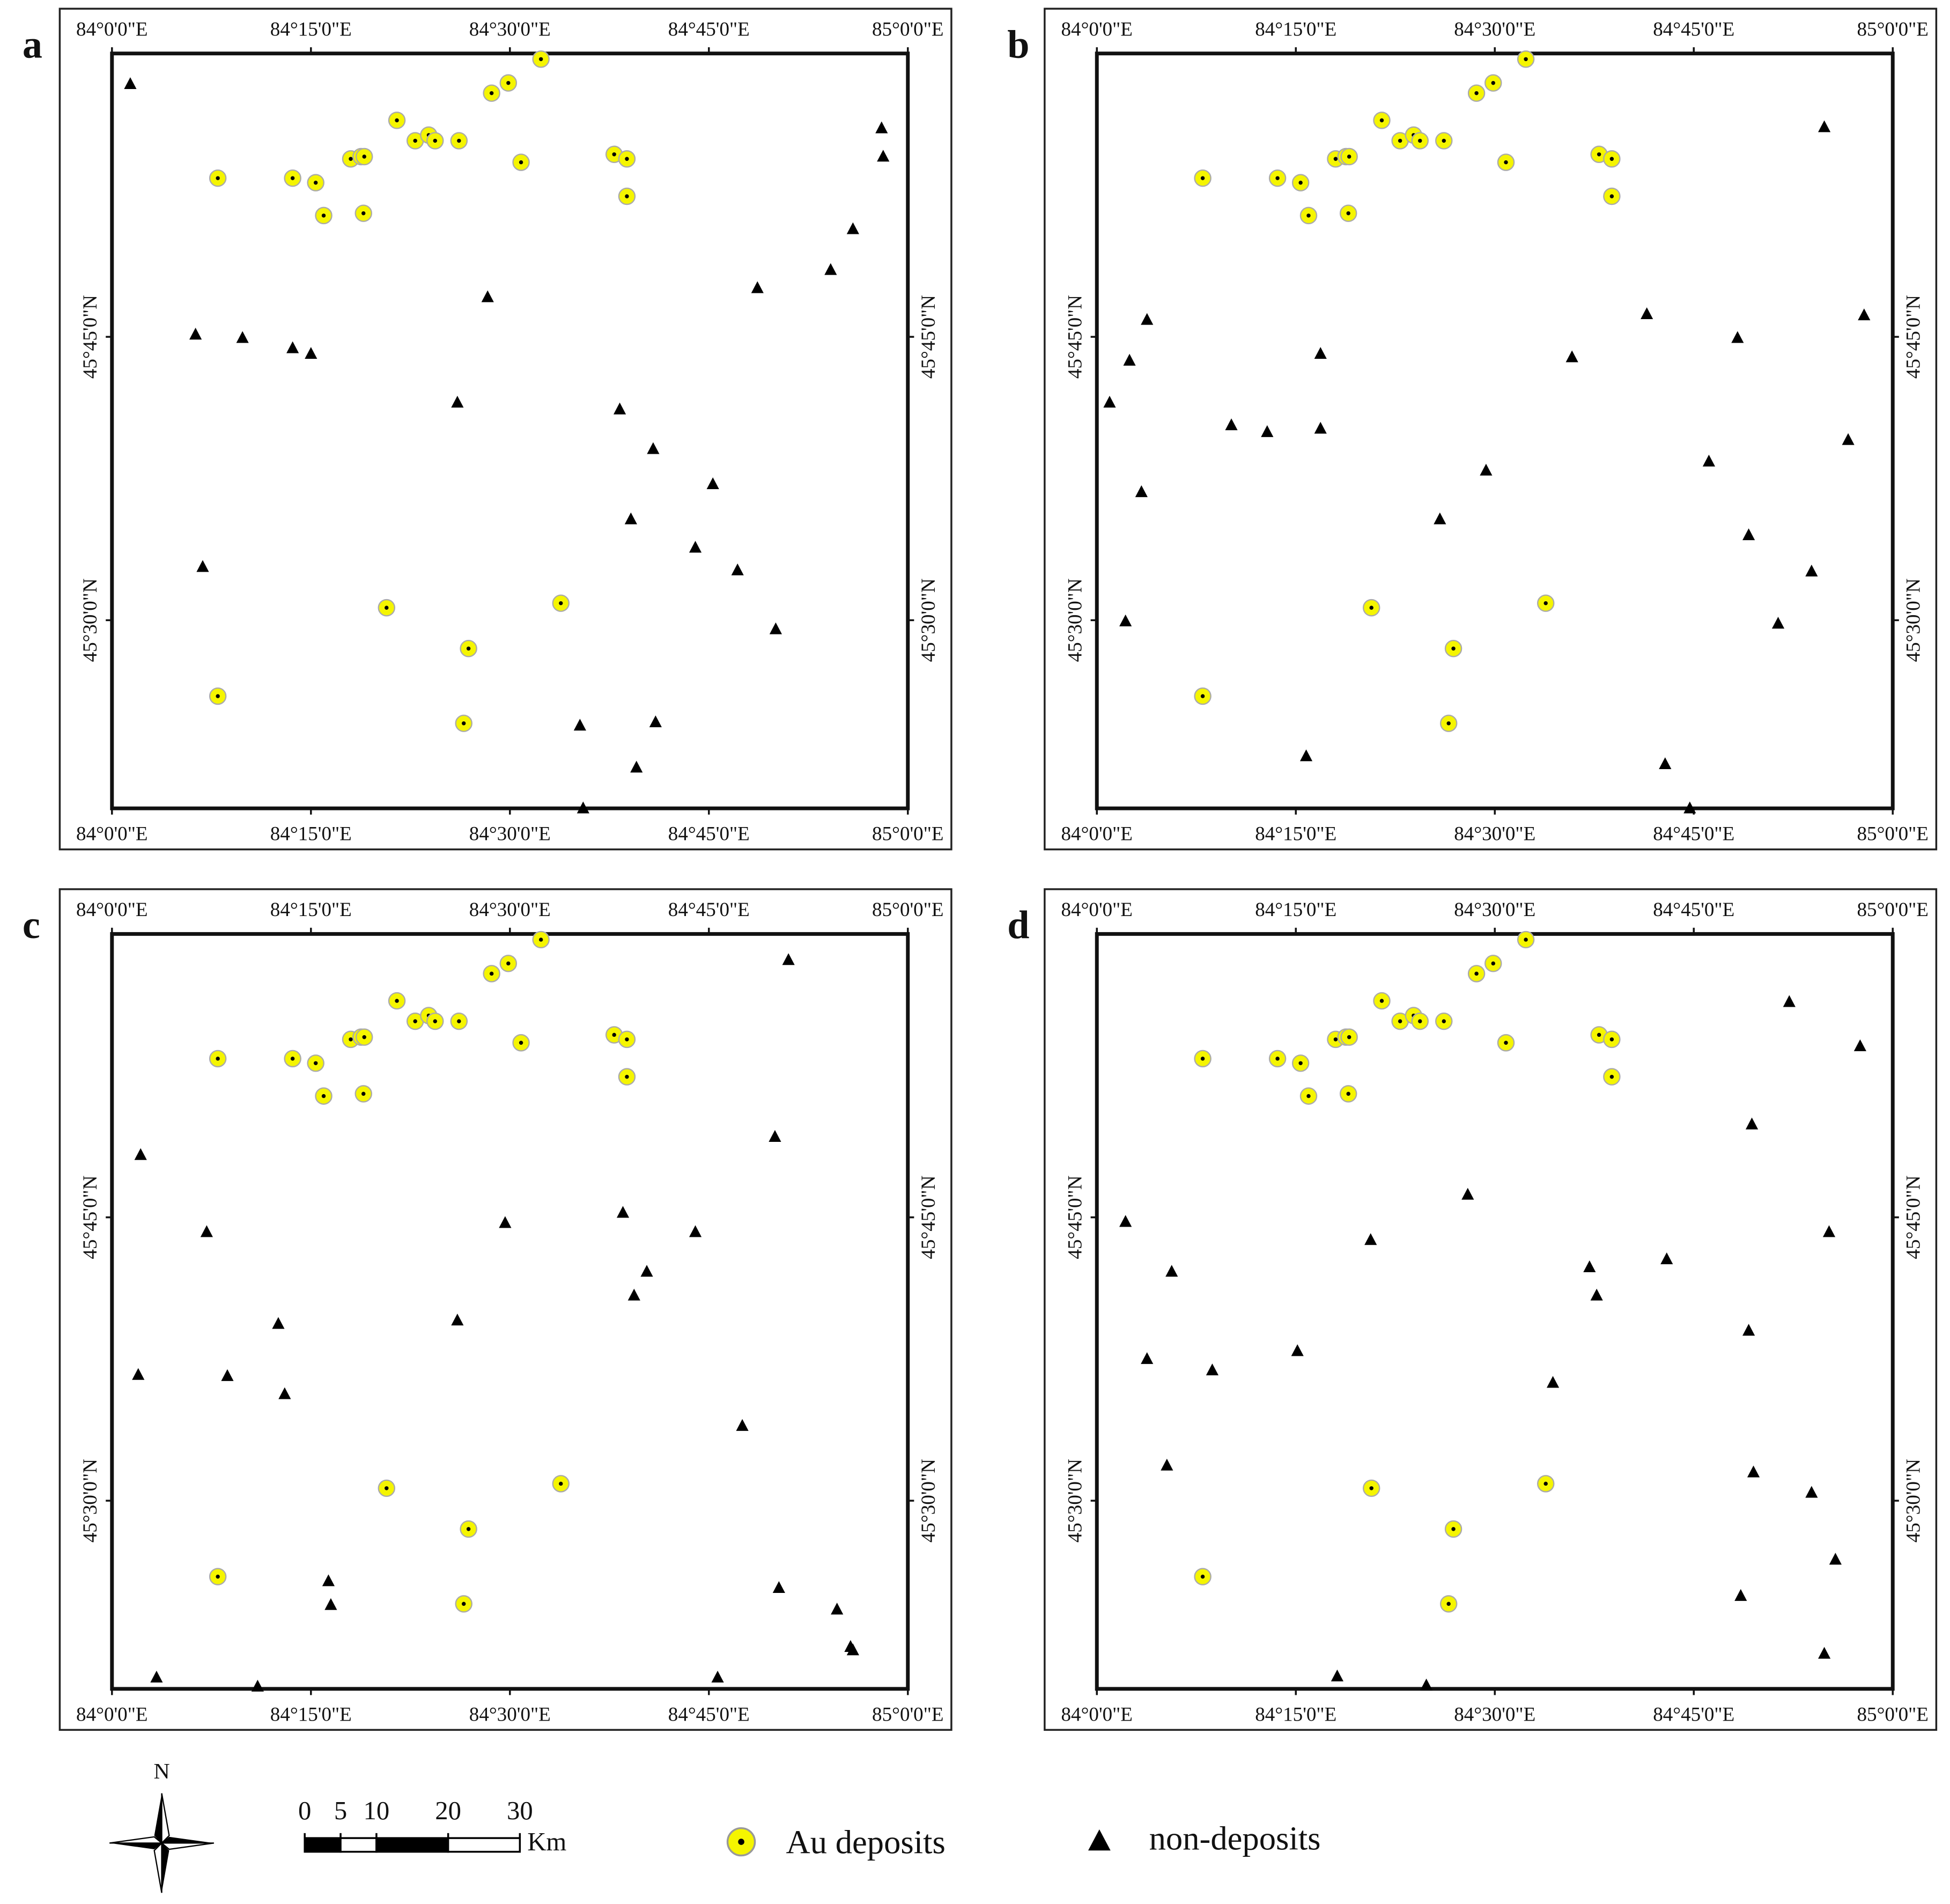 The width and height of the screenshot is (1950, 1904). I want to click on scale-unit: Km, so click(546, 1842).